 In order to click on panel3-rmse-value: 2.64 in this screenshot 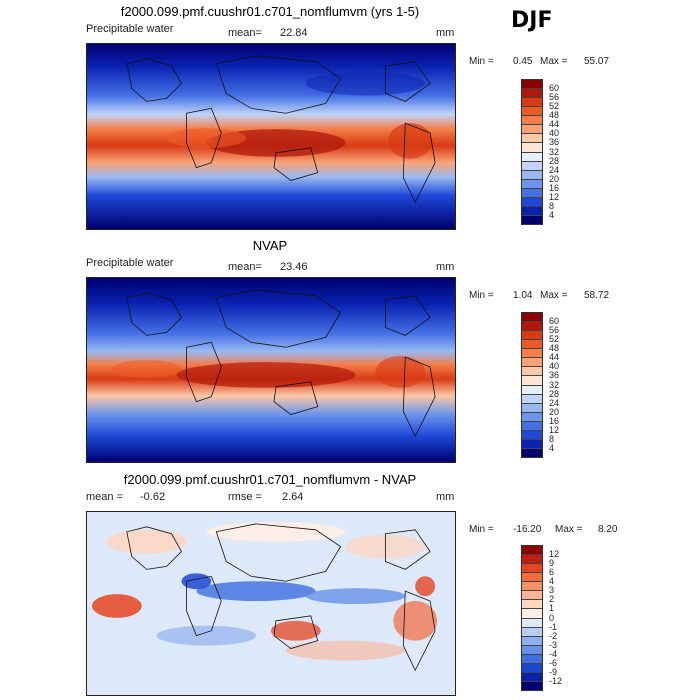, I will do `click(293, 497)`.